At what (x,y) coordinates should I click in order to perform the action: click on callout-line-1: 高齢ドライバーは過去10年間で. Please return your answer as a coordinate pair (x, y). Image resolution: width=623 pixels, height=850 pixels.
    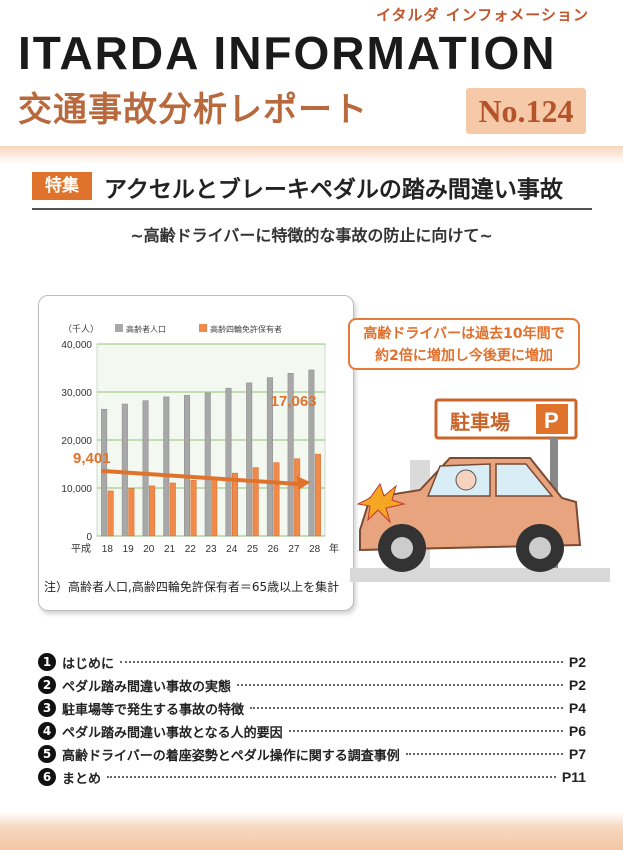
    Looking at the image, I should click on (464, 334).